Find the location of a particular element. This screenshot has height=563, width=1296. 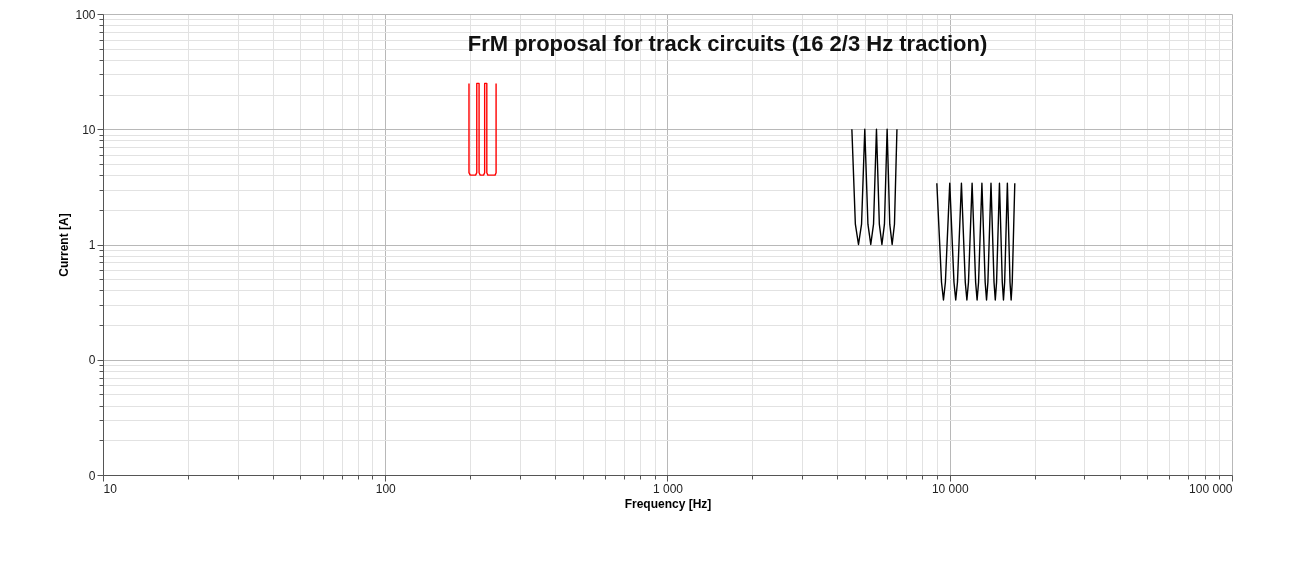

y-tick-label: 10 is located at coordinates (89, 129).